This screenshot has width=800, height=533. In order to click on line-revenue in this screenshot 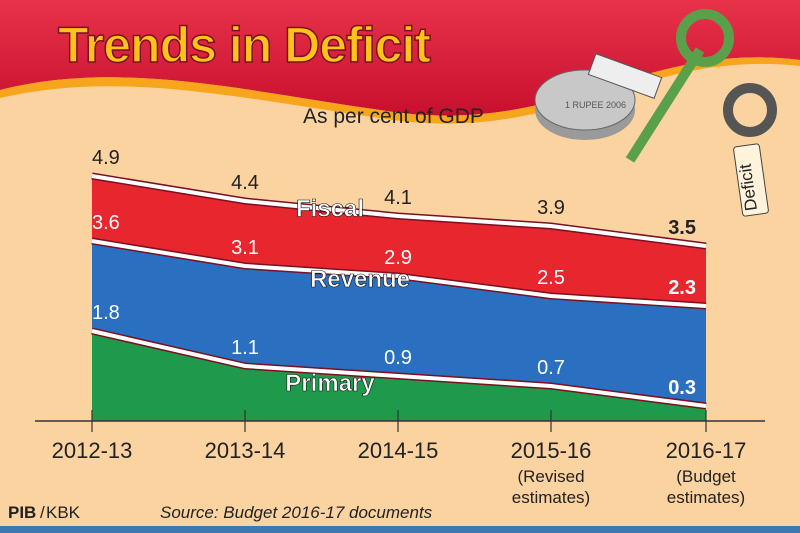, I will do `click(399, 273)`.